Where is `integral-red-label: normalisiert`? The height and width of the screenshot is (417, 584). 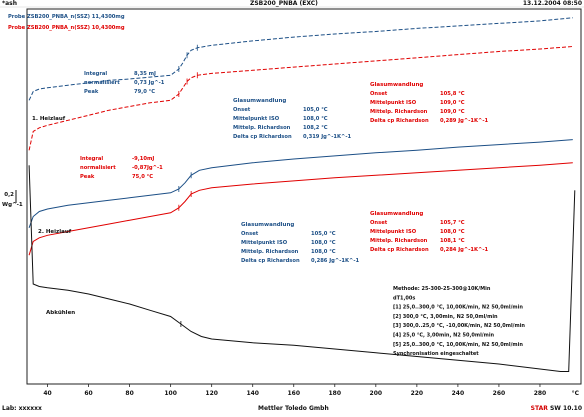
integral-red-label: normalisiert is located at coordinates (98, 168).